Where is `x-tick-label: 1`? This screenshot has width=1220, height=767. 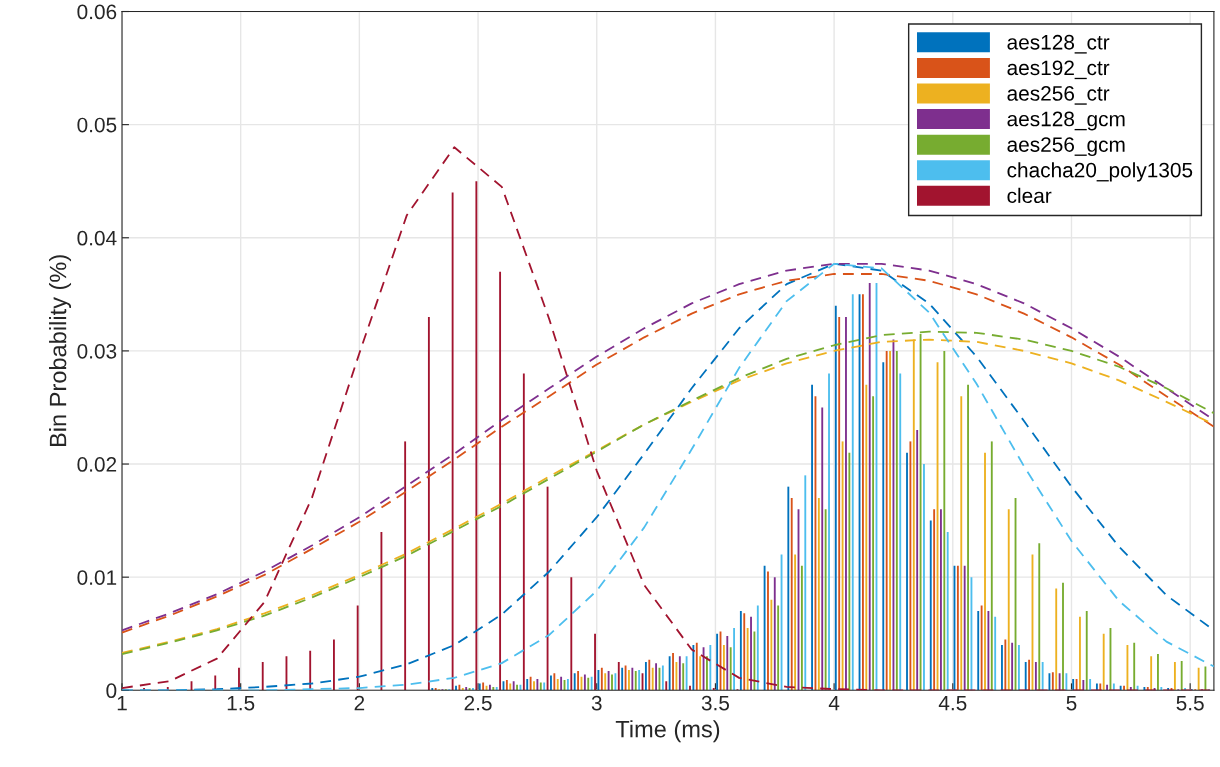
x-tick-label: 1 is located at coordinates (122, 703).